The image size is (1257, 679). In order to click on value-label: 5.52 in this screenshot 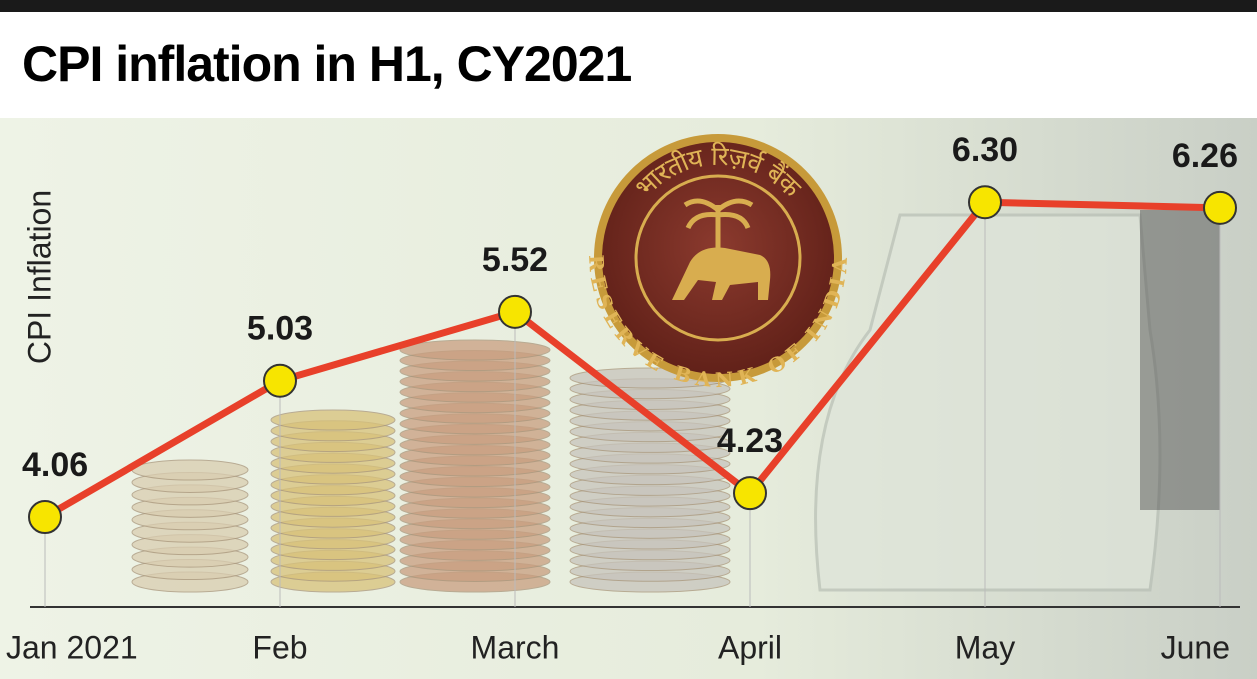, I will do `click(515, 260)`.